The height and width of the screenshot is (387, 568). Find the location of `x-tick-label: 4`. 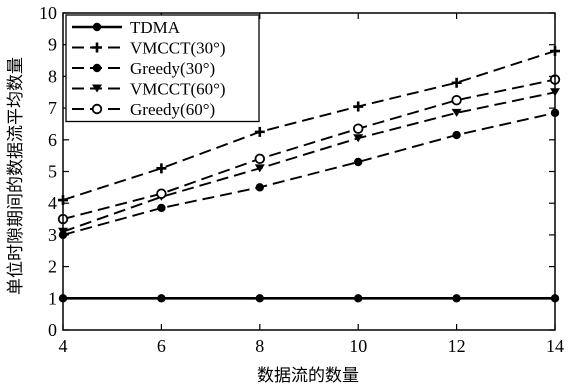

x-tick-label: 4 is located at coordinates (63, 346).